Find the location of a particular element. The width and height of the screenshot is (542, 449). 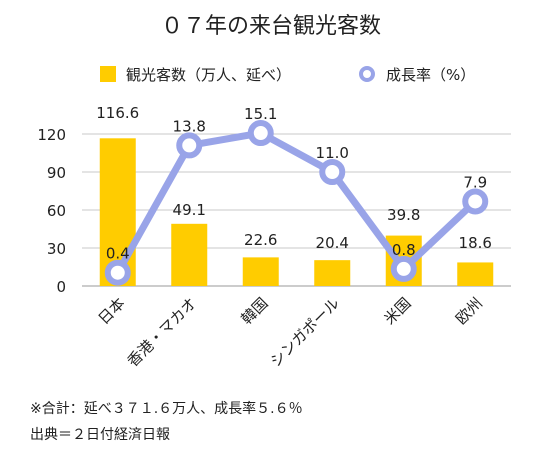

x-tick-label: 欧州 is located at coordinates (469, 311).